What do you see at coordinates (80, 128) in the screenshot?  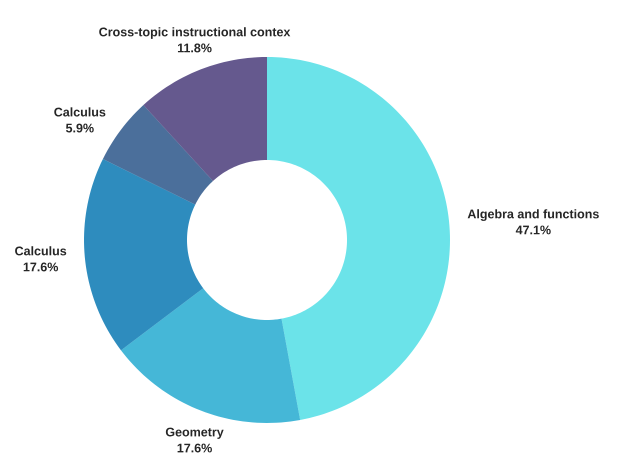 I see `data-label: 5.9%` at bounding box center [80, 128].